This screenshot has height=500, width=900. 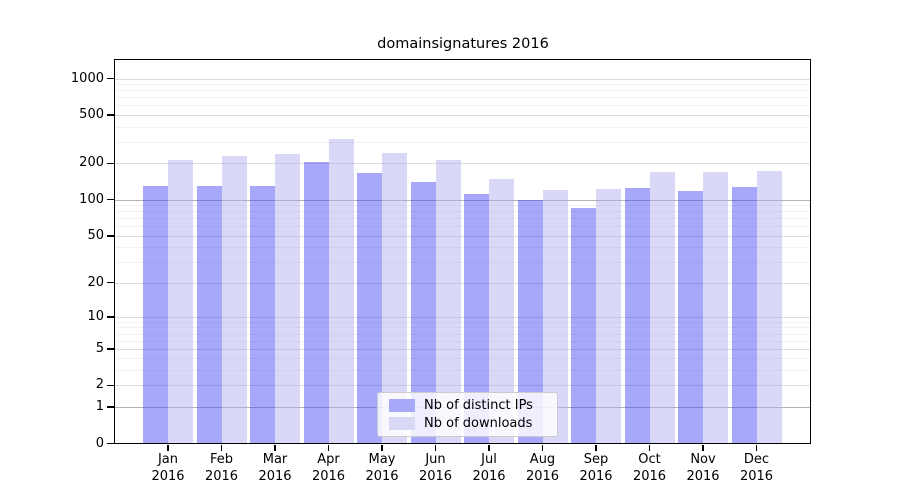 I want to click on y-tick-label-500: 500, so click(x=91, y=115).